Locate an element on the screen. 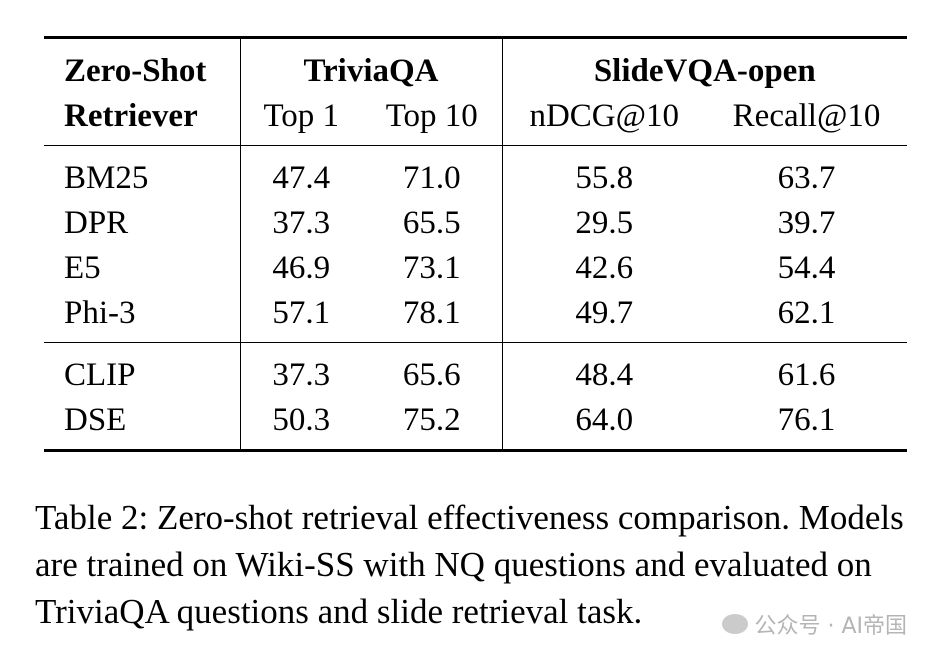 This screenshot has width=937, height=659. cell: 29.5 is located at coordinates (603, 223).